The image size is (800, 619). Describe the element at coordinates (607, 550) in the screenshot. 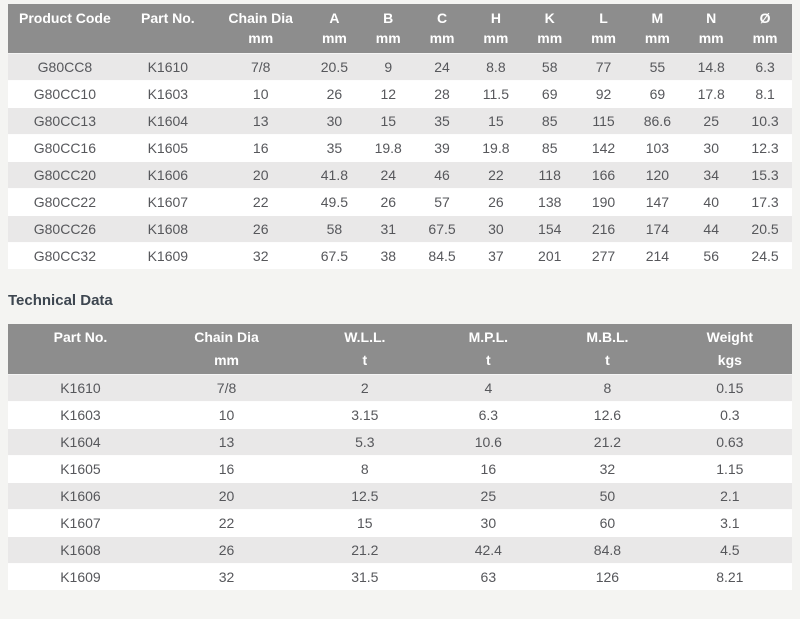

I see `table-cell: 84.8` at that location.